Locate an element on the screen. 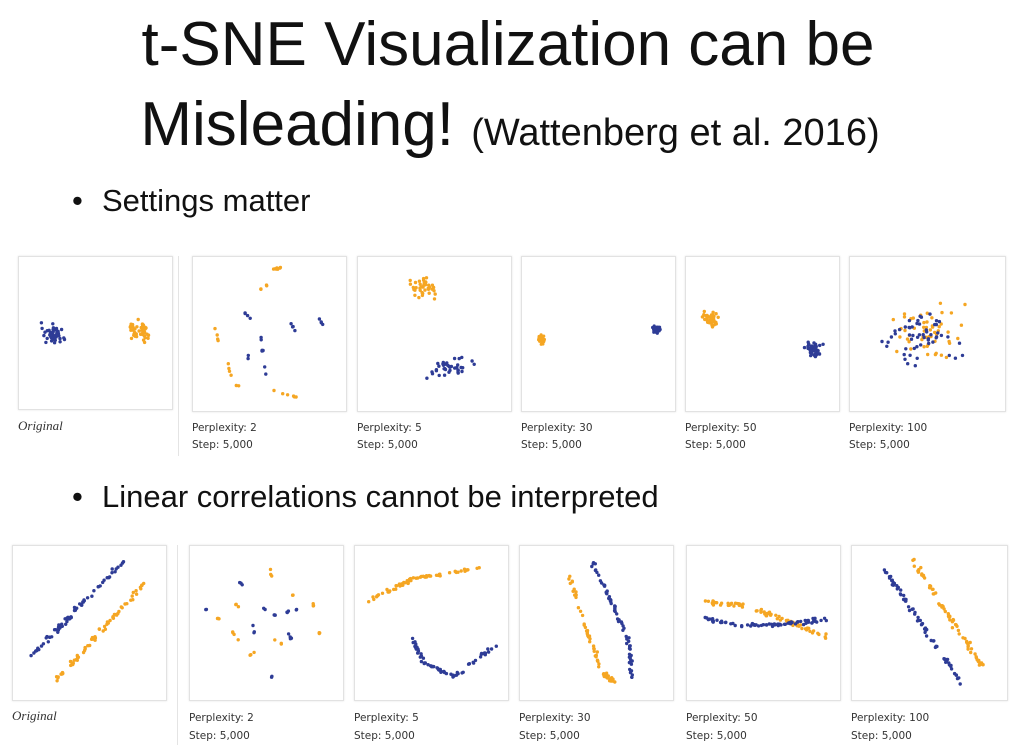  caption-step: Step: 5,000 is located at coordinates (219, 736).